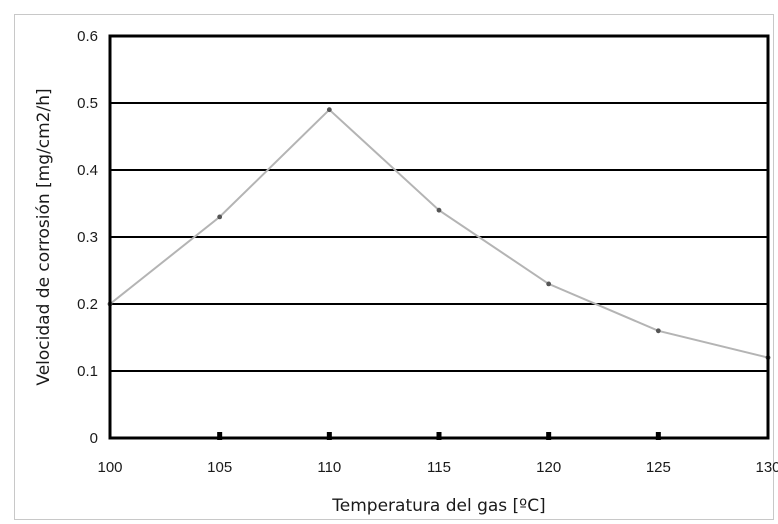 Image resolution: width=778 pixels, height=524 pixels. Describe the element at coordinates (219, 467) in the screenshot. I see `x-tick-label: 105` at that location.